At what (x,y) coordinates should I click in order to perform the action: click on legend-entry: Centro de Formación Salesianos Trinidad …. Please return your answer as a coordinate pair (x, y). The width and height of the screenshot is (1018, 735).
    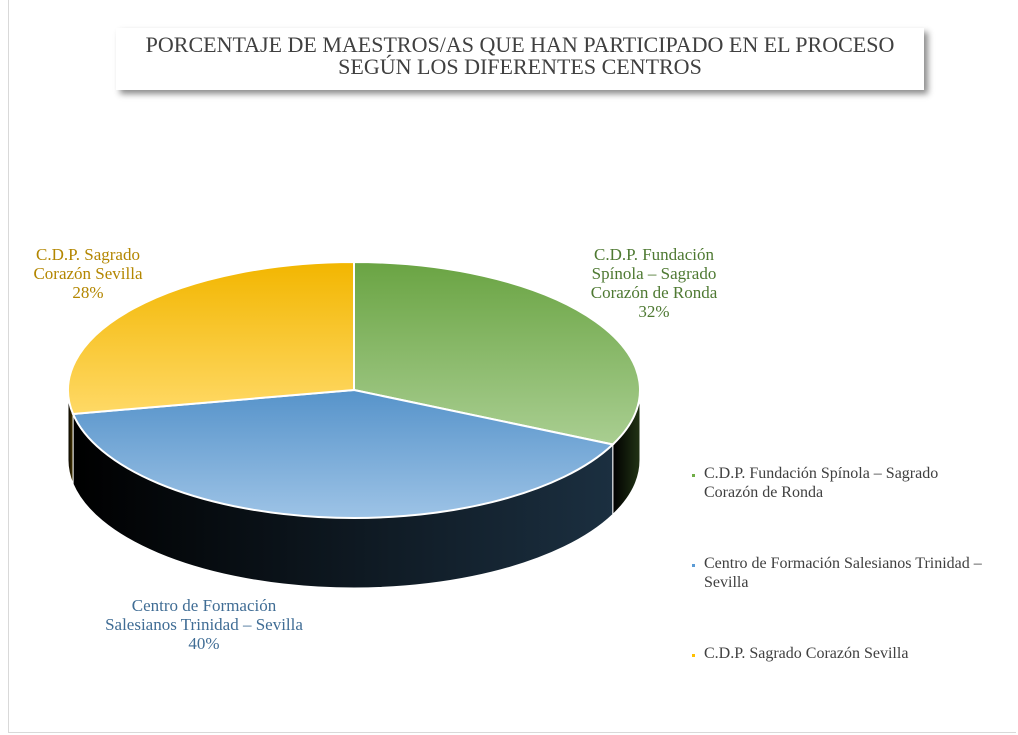
    Looking at the image, I should click on (843, 573).